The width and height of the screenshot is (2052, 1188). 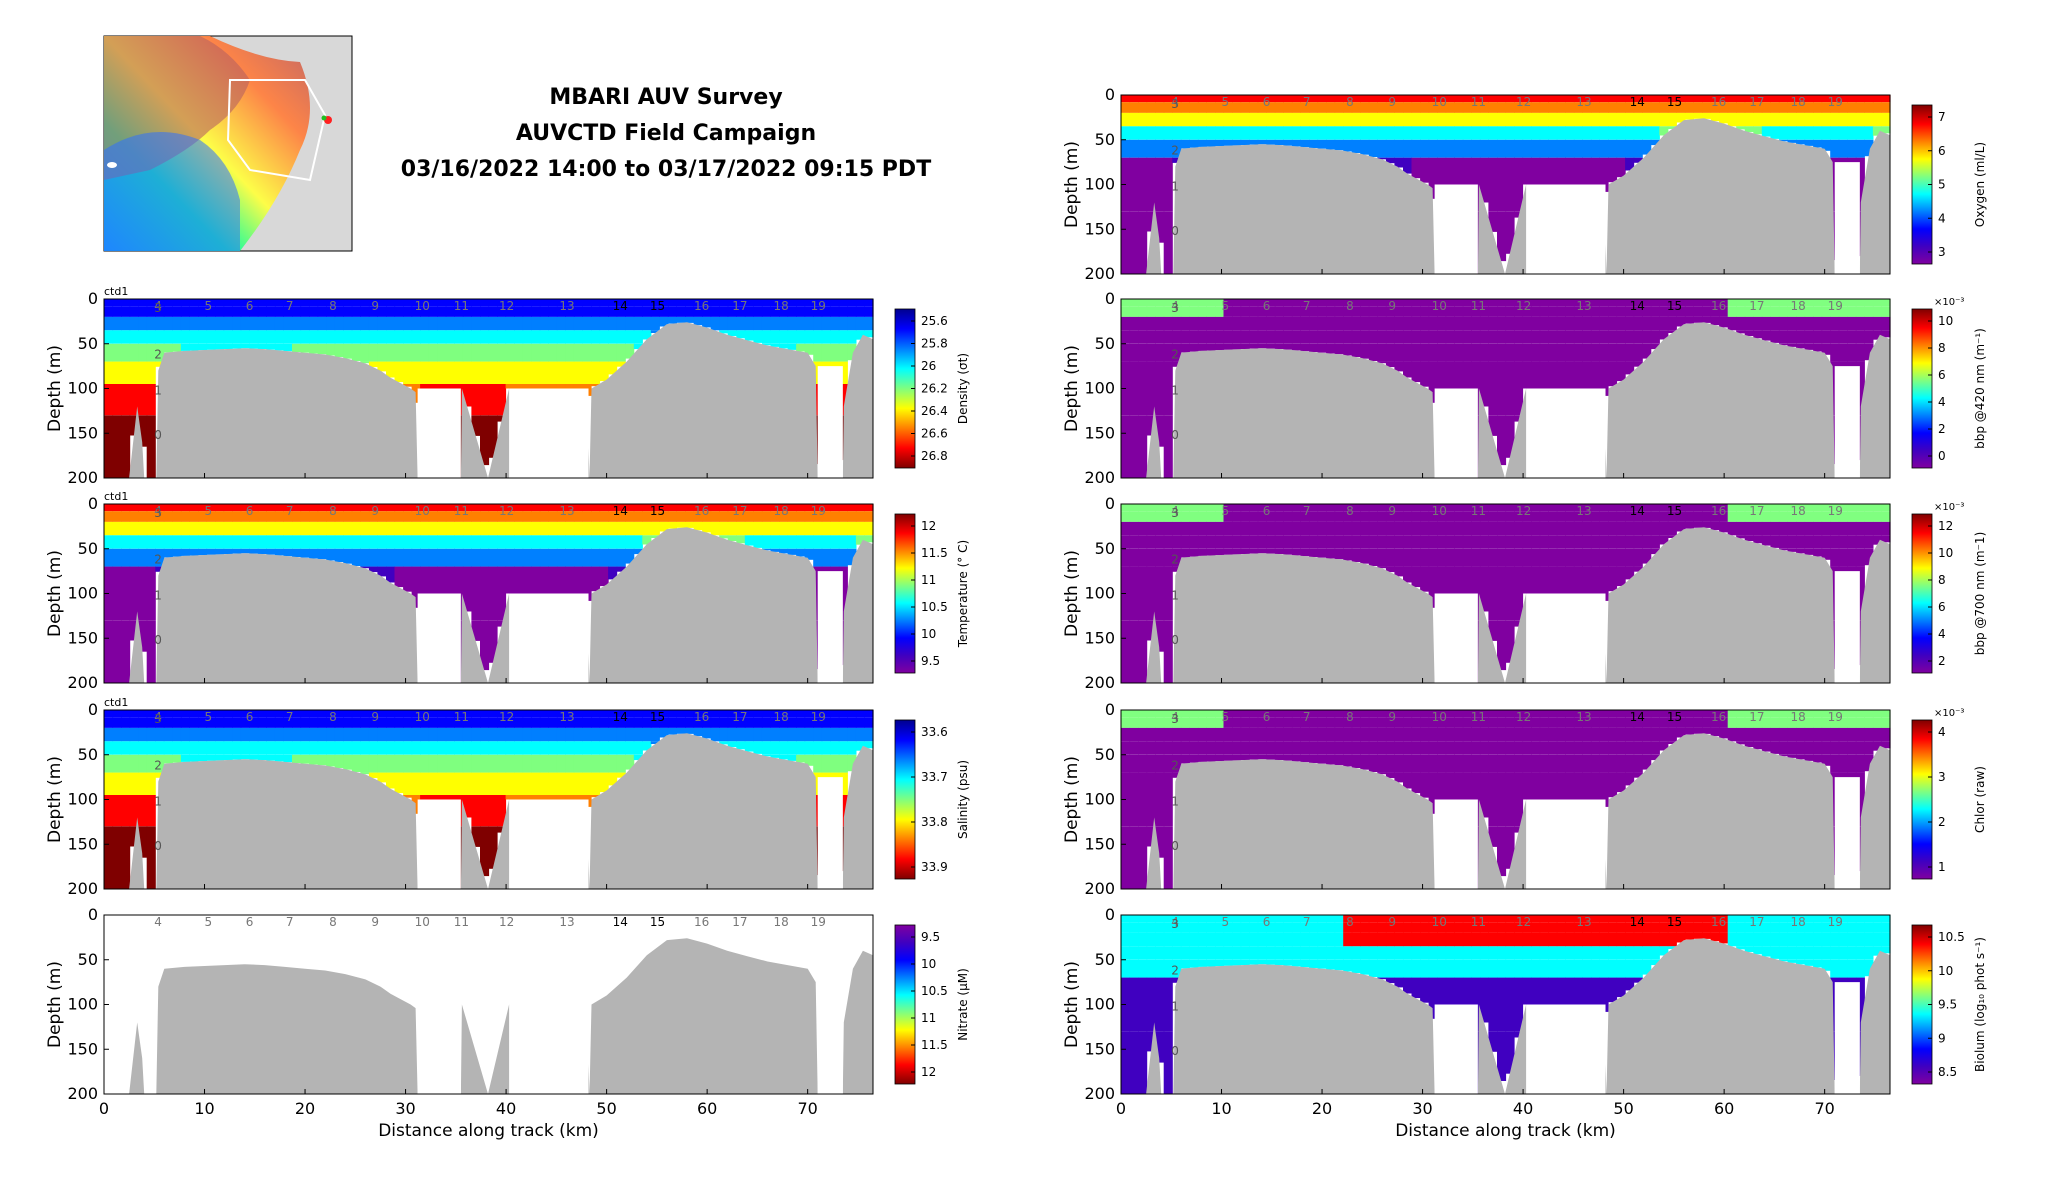 I want to click on profile-label: 10, so click(x=422, y=922).